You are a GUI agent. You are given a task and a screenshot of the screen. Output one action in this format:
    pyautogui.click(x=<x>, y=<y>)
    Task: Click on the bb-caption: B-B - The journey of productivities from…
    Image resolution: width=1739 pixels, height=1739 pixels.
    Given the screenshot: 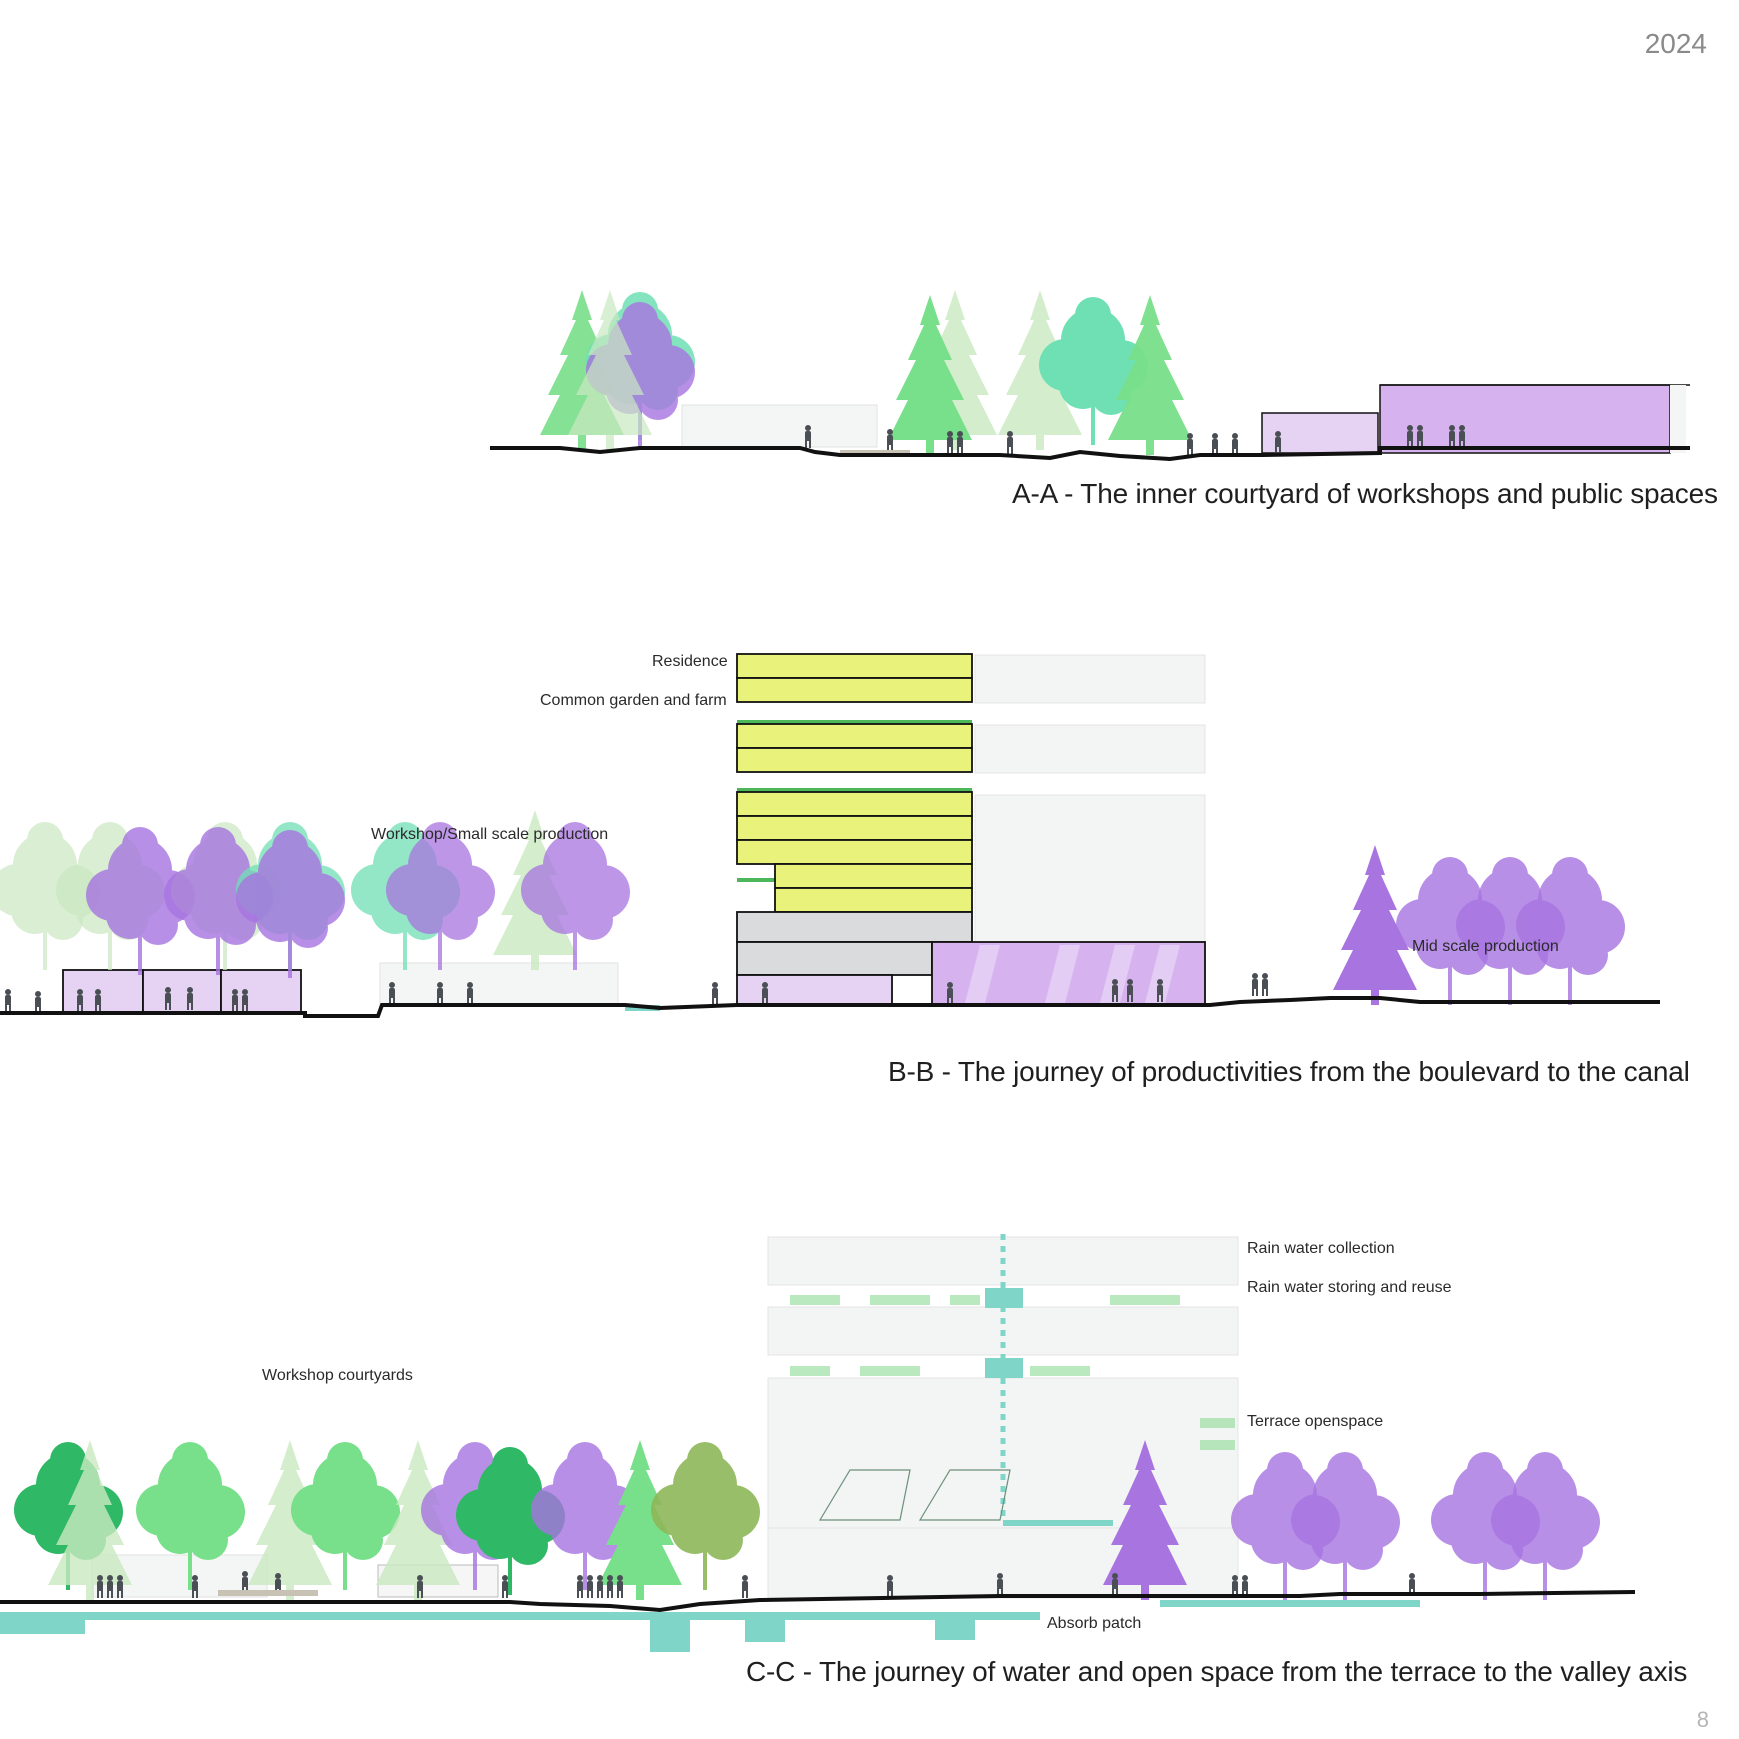 What is the action you would take?
    pyautogui.click(x=1289, y=1071)
    